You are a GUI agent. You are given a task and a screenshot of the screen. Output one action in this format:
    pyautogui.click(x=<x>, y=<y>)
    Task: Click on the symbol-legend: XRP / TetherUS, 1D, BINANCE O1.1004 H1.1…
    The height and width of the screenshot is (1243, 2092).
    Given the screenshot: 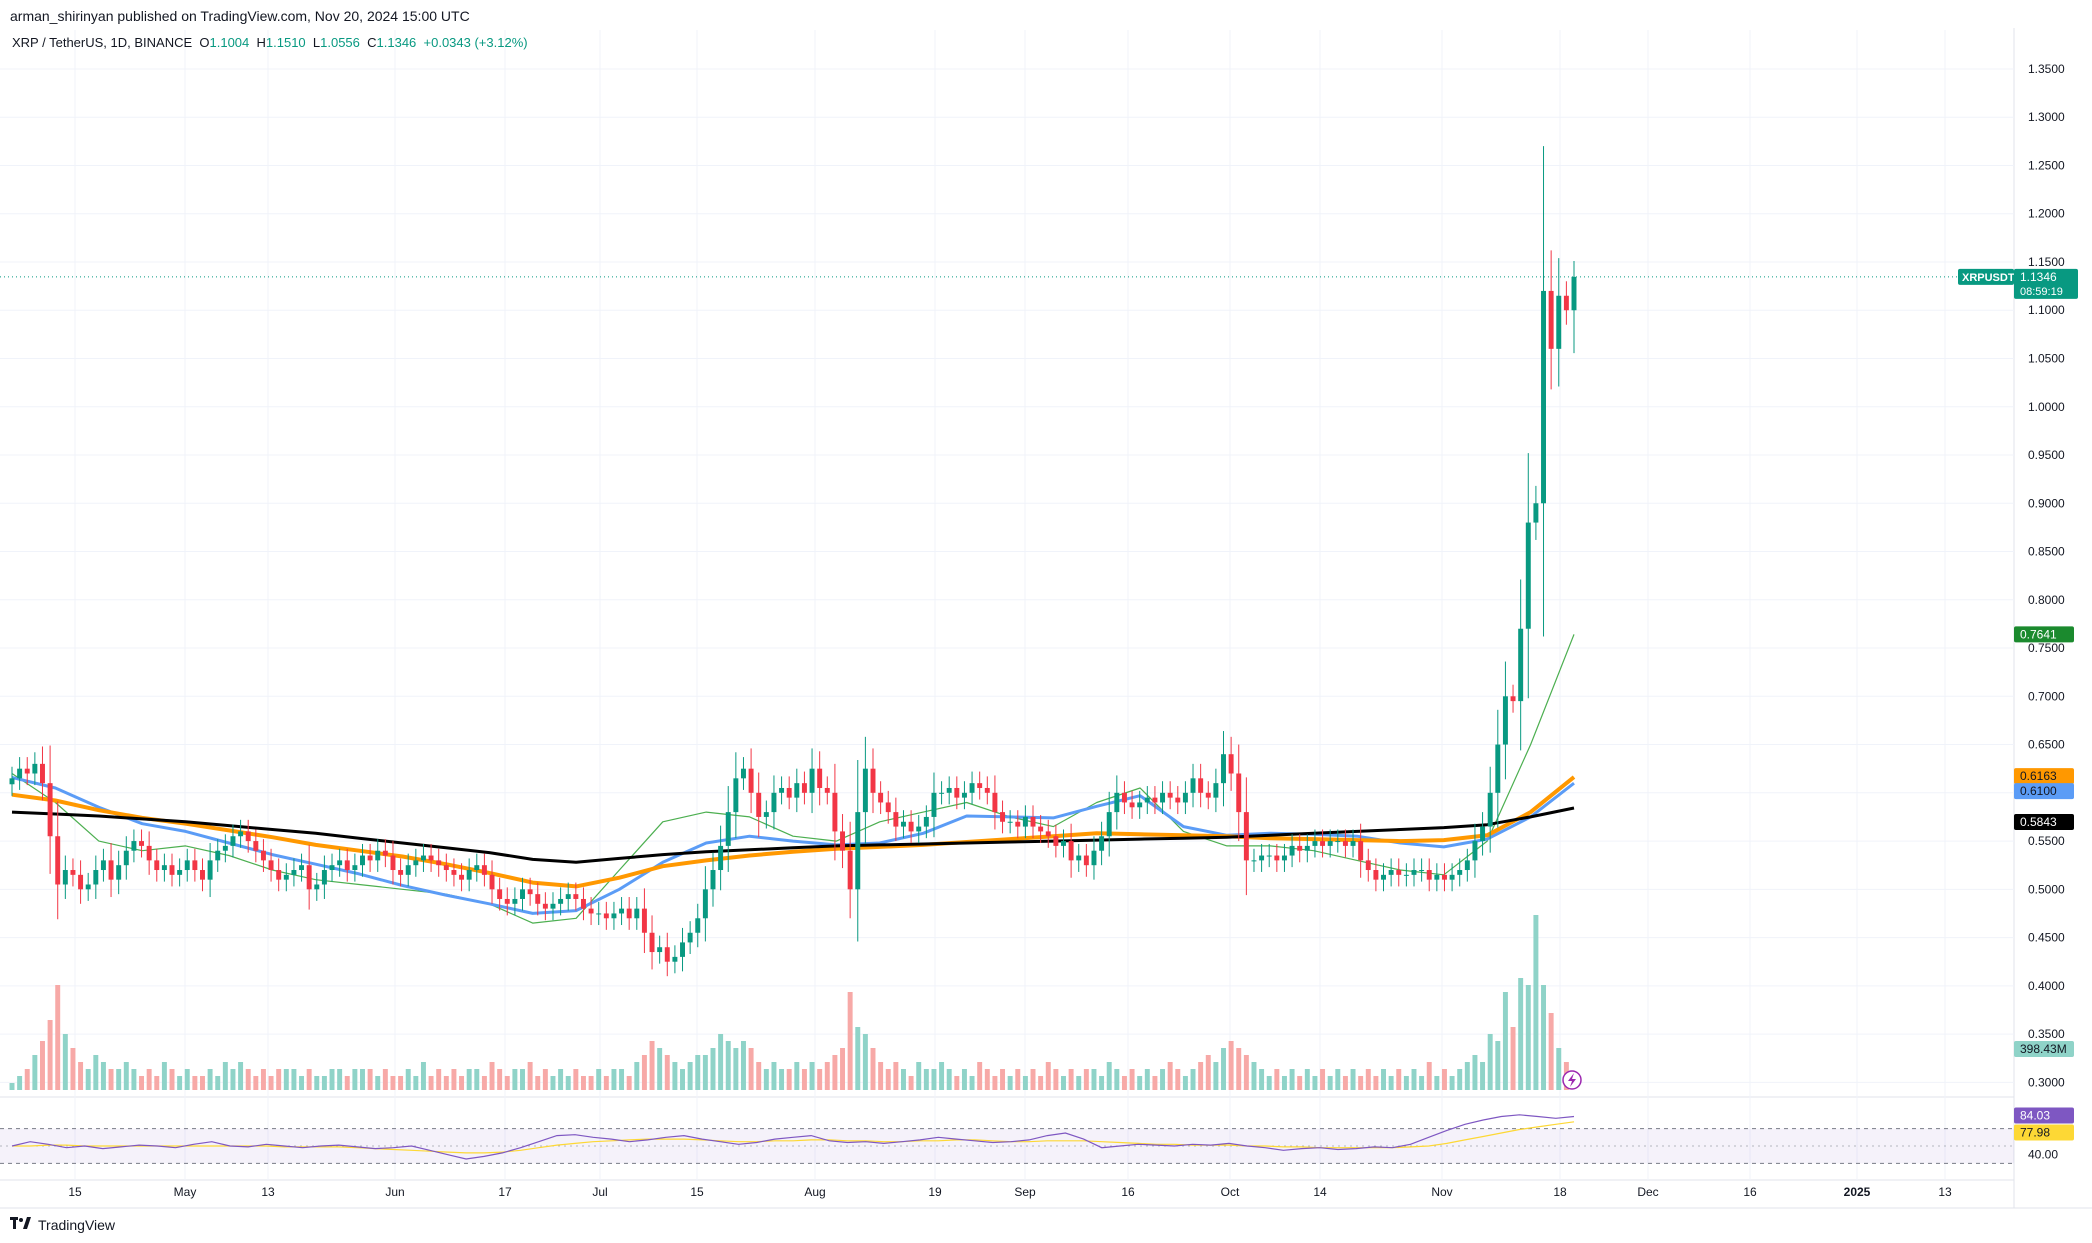 What is the action you would take?
    pyautogui.click(x=270, y=42)
    